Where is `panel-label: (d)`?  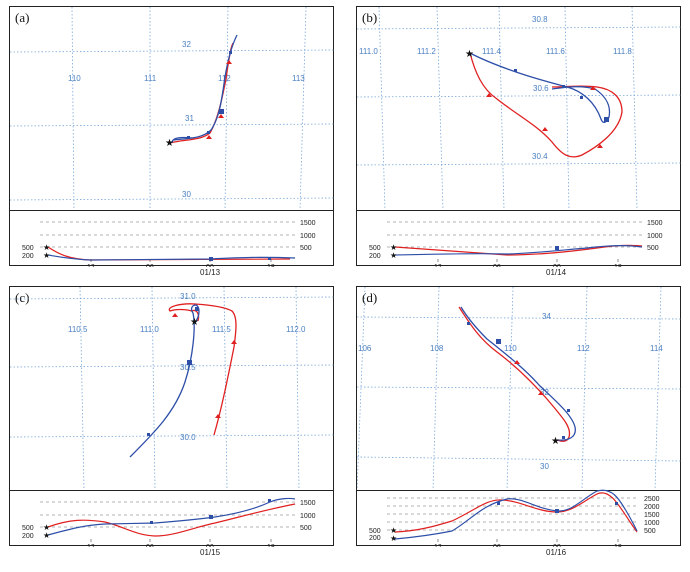
panel-label: (d) is located at coordinates (370, 297).